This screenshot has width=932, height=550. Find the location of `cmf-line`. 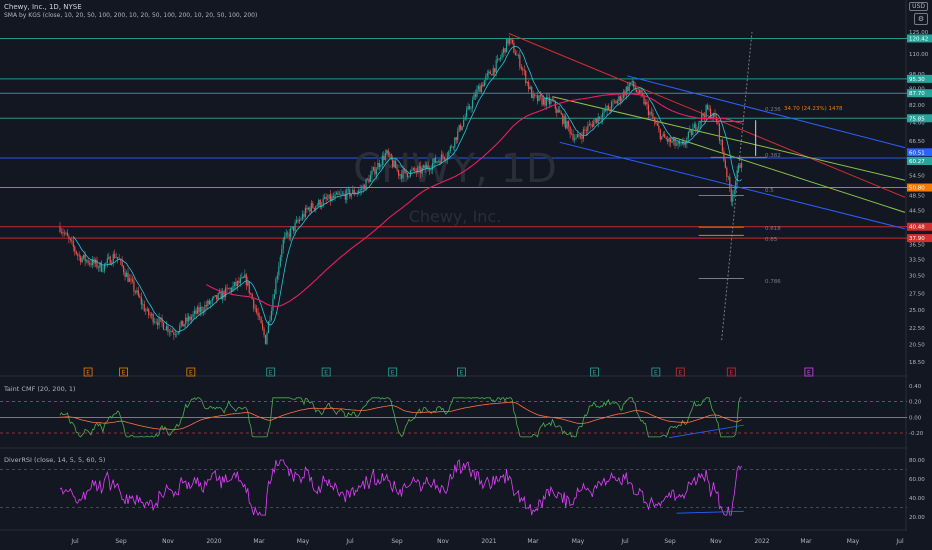

cmf-line is located at coordinates (400, 417).